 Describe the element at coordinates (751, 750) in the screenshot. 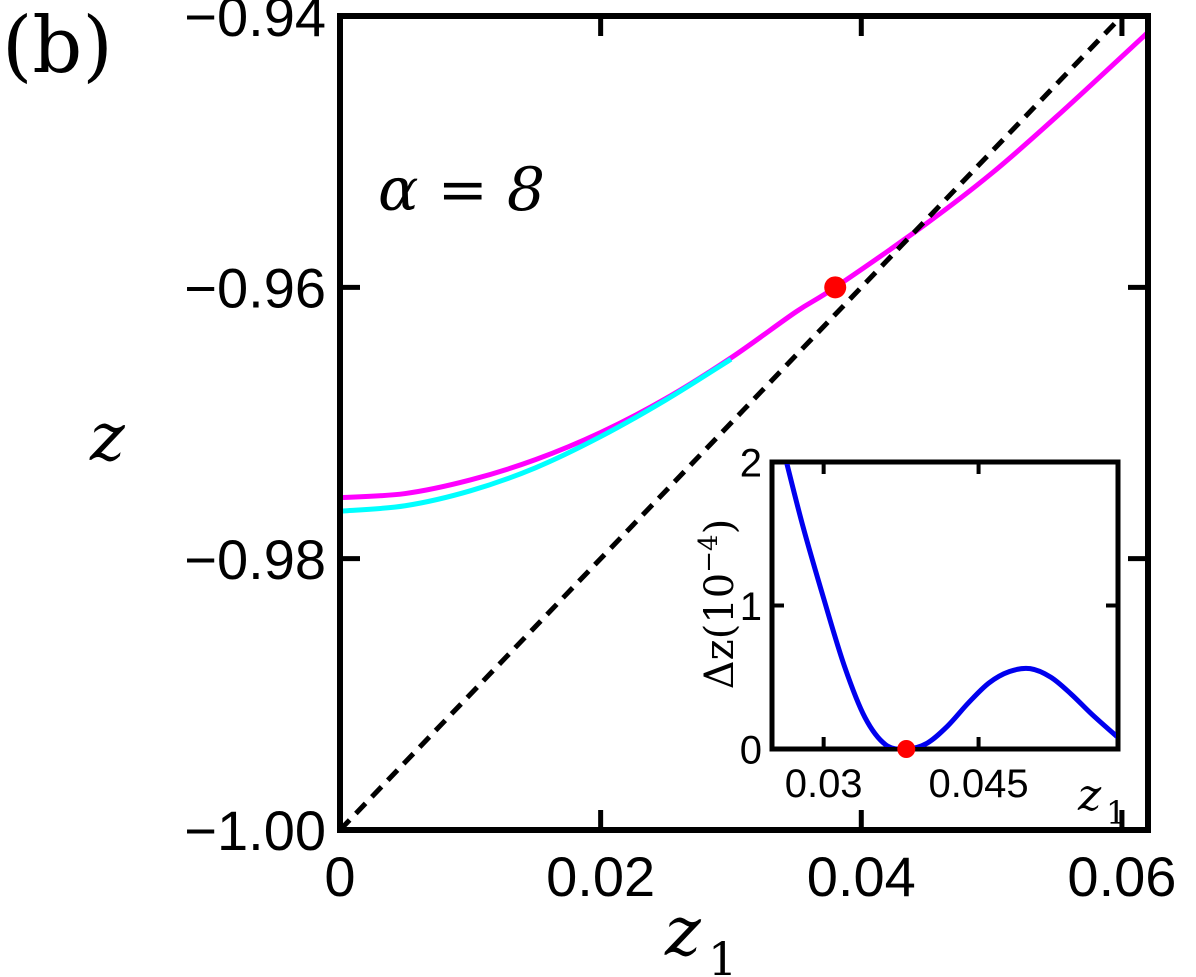

I see `y-tick-label: 0` at that location.